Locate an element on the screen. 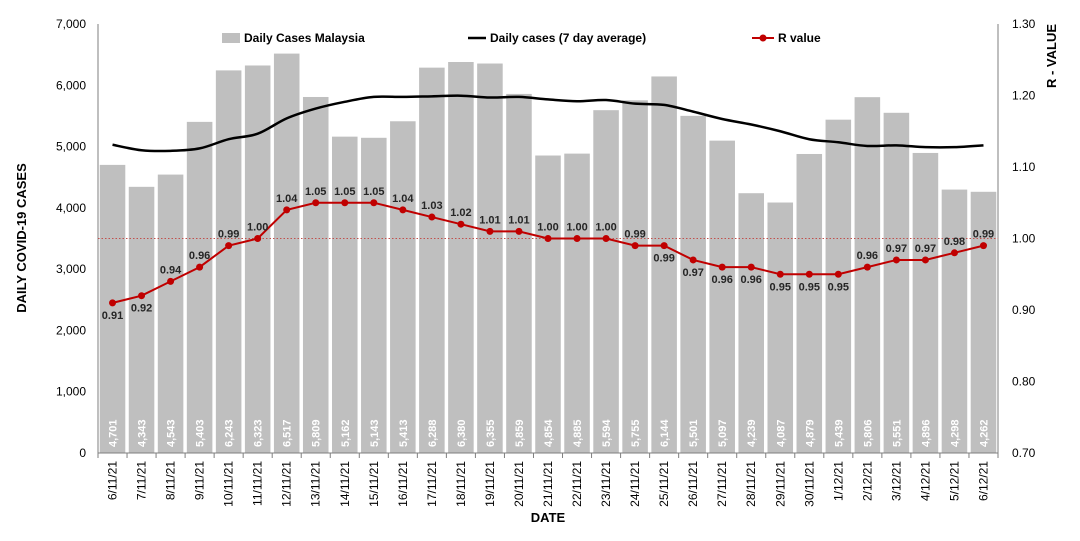 This screenshot has width=1080, height=541. x-tick-label: 17/11/21 is located at coordinates (432, 484).